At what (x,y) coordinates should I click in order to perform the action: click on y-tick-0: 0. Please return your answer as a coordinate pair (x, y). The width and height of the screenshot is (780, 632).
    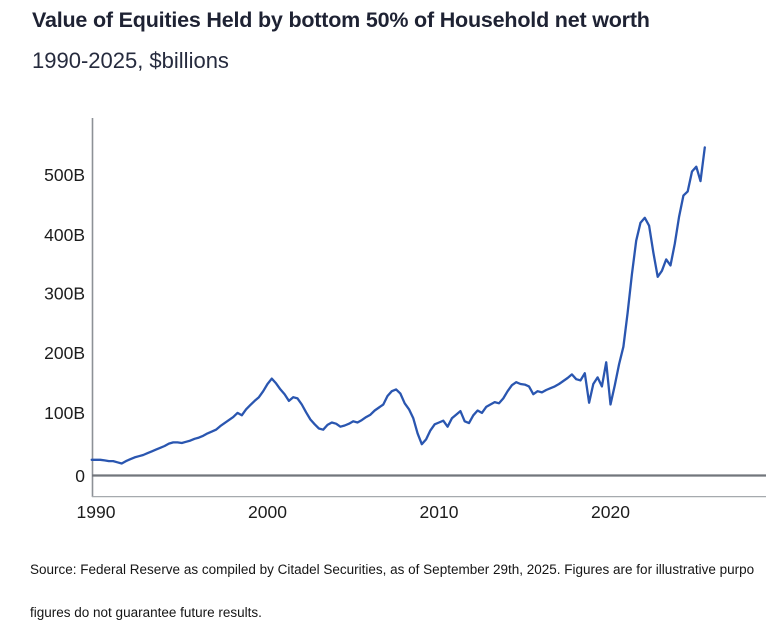
    Looking at the image, I should click on (80, 476).